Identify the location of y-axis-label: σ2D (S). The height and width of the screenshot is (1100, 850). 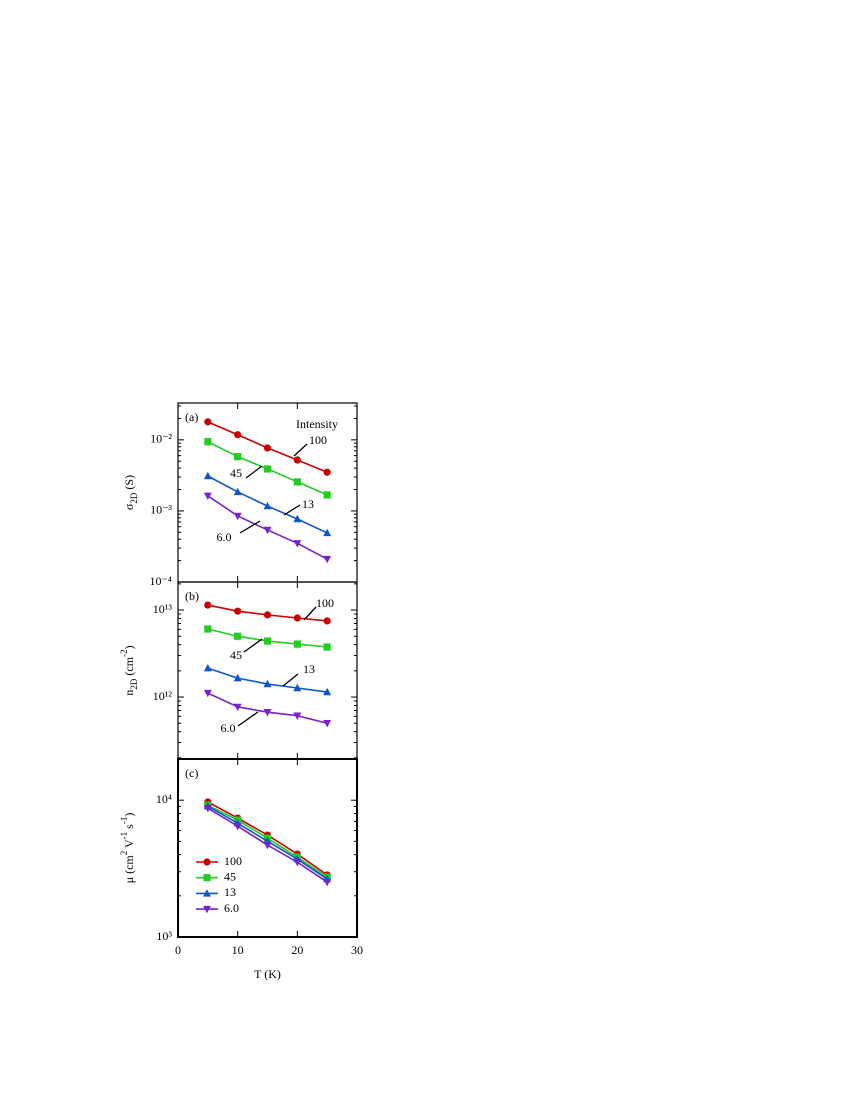
(130, 492).